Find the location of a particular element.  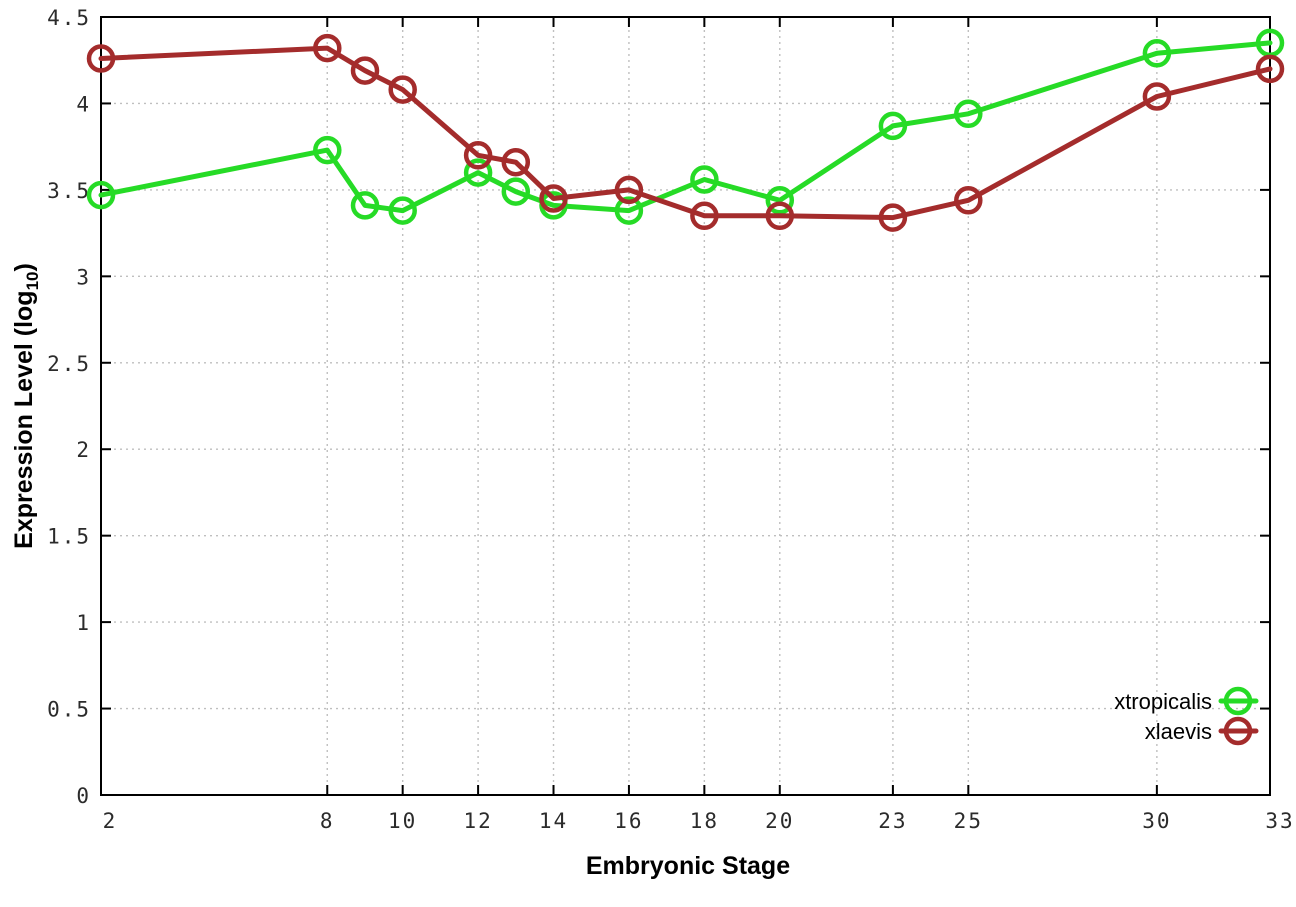

x-tick-label-33: 33 is located at coordinates (1279, 821).